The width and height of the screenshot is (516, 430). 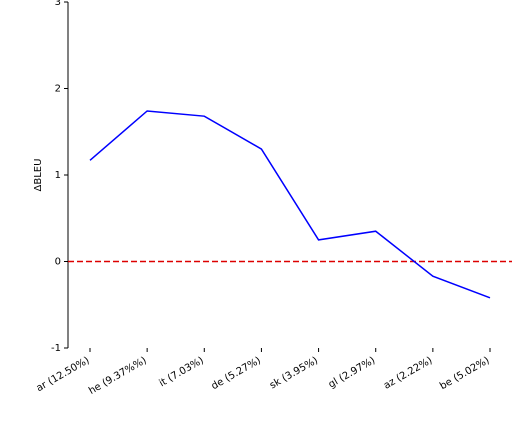 What do you see at coordinates (118, 376) in the screenshot?
I see `x-tick-label: he (9.37%%)` at bounding box center [118, 376].